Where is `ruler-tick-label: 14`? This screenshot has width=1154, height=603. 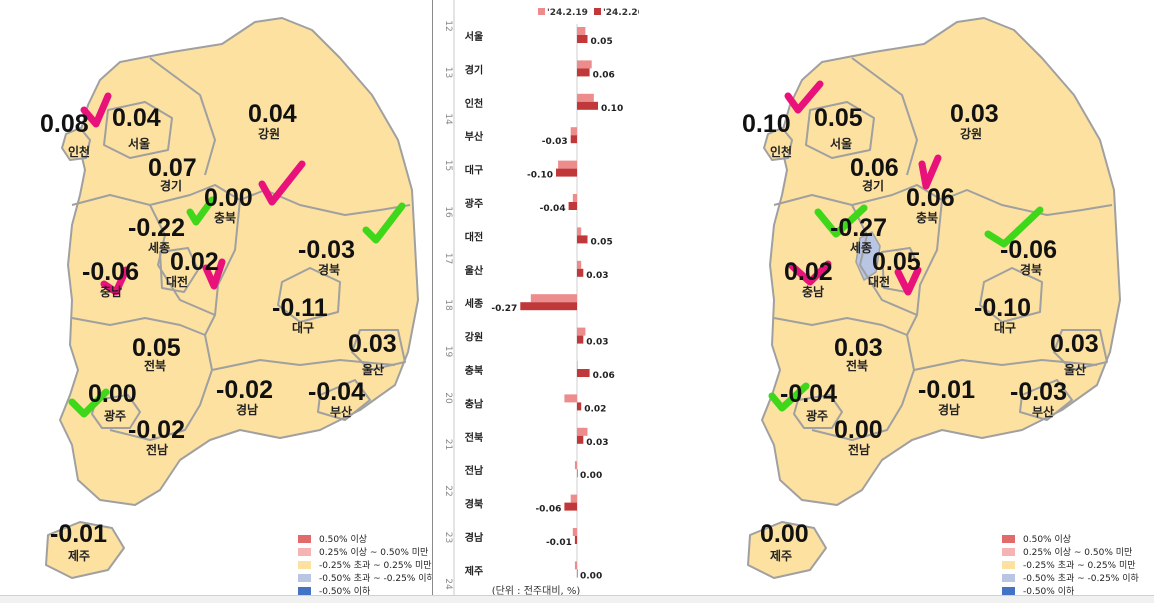
ruler-tick-label: 14 is located at coordinates (448, 119).